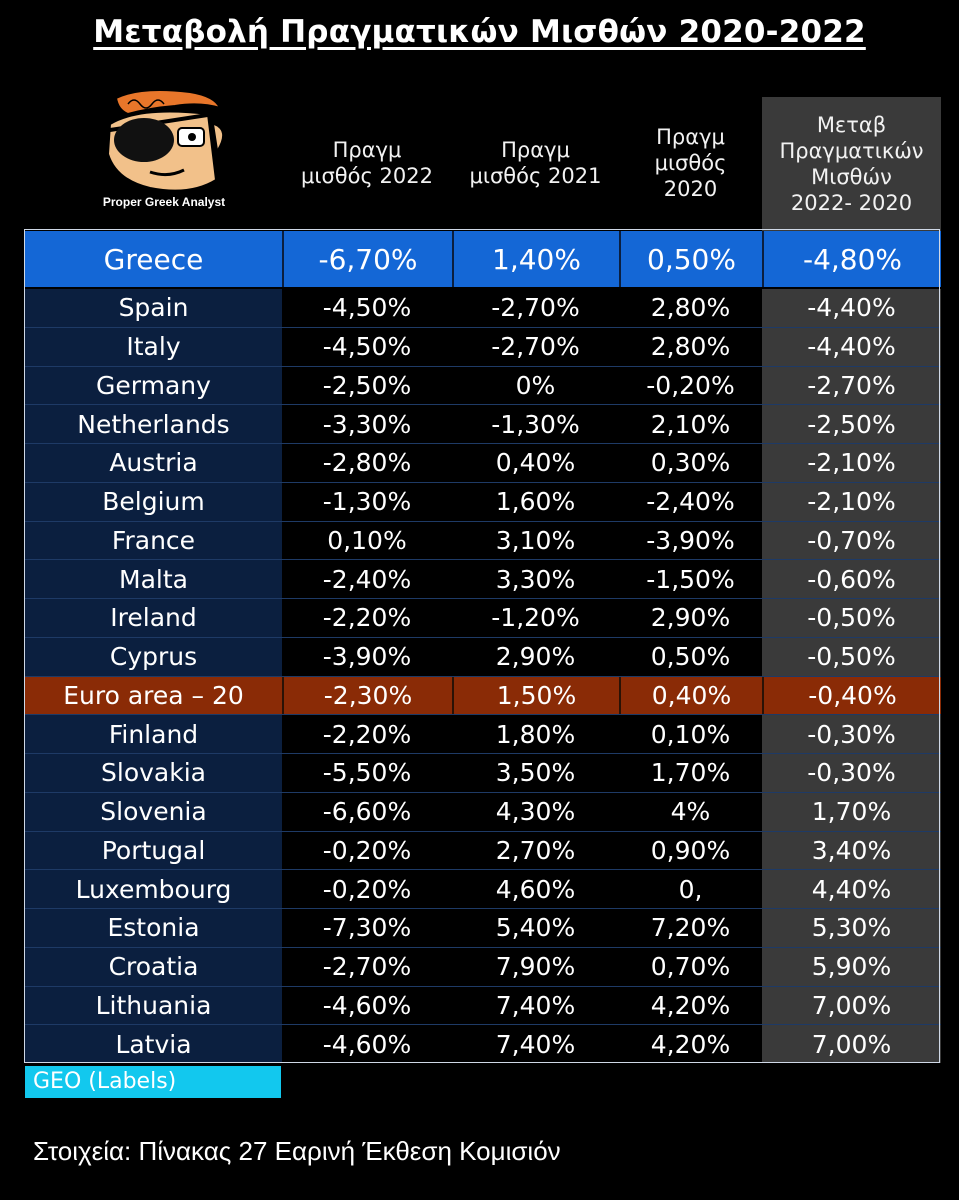 This screenshot has height=1200, width=959. What do you see at coordinates (535, 889) in the screenshot?
I see `value-2021: 4,60%` at bounding box center [535, 889].